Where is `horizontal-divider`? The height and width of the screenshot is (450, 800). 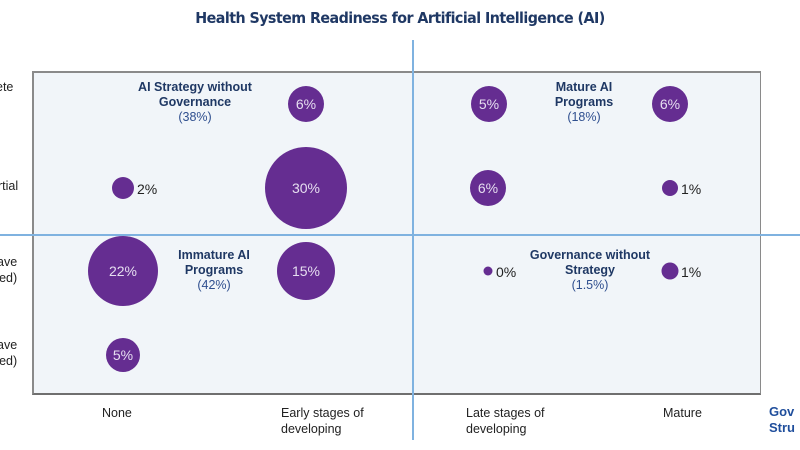 horizontal-divider is located at coordinates (400, 235).